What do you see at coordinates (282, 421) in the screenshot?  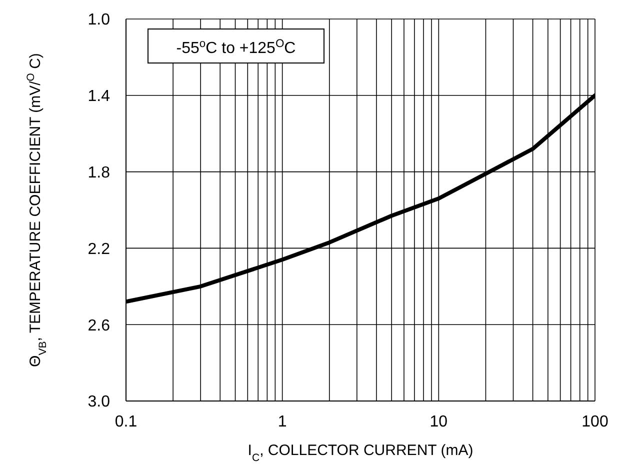 I see `x-tick-label: 1` at bounding box center [282, 421].